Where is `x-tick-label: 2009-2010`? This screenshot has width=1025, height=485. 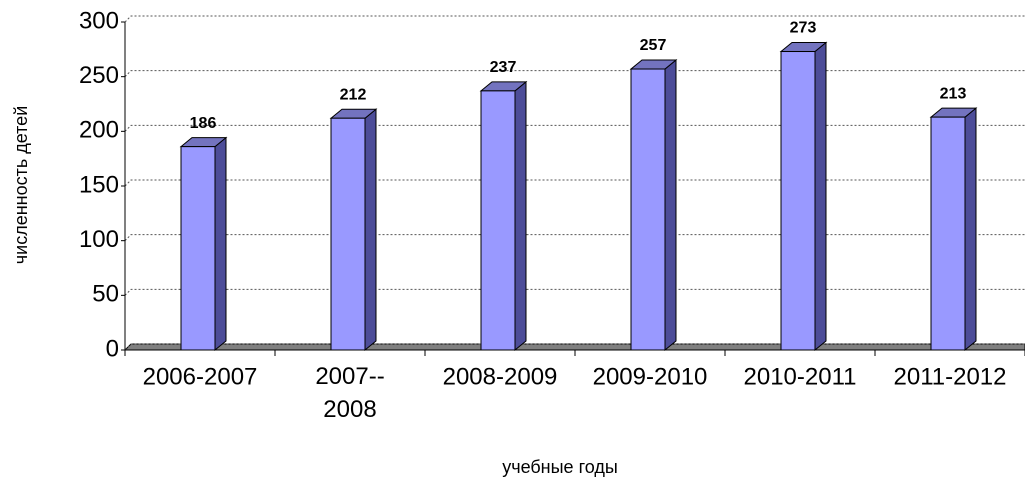 x-tick-label: 2009-2010 is located at coordinates (650, 376).